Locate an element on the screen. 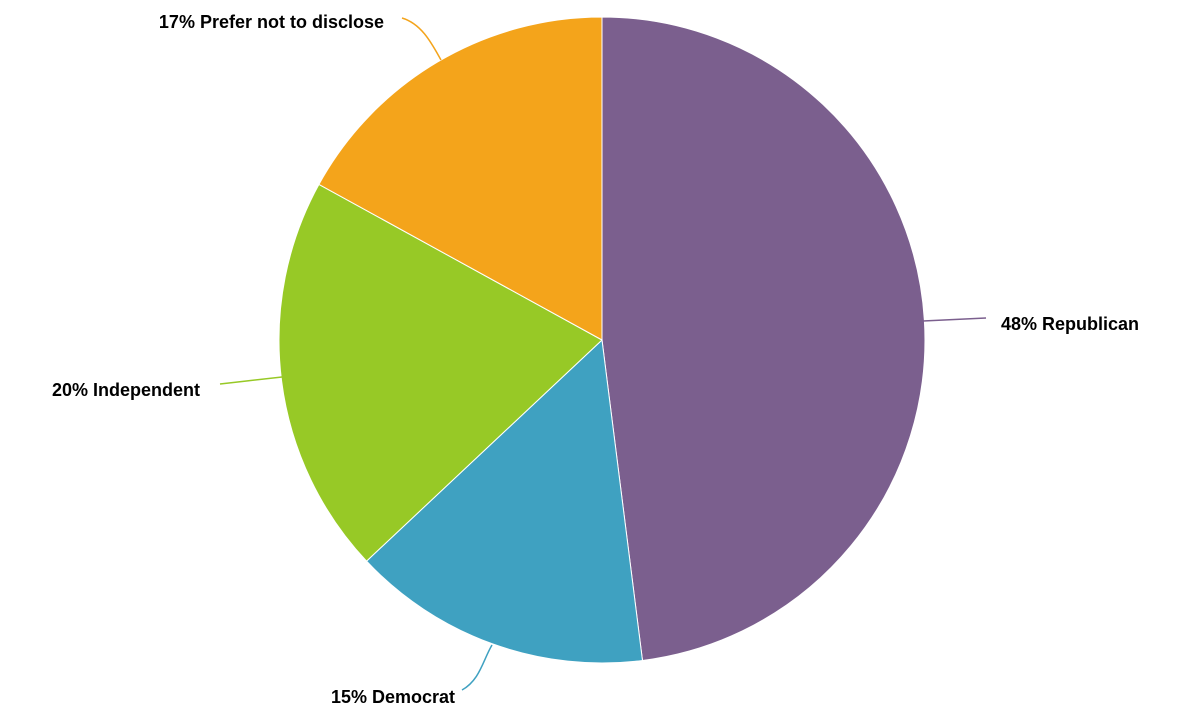 This screenshot has width=1189, height=712. slice-label-republican: 48% Republican is located at coordinates (1070, 324).